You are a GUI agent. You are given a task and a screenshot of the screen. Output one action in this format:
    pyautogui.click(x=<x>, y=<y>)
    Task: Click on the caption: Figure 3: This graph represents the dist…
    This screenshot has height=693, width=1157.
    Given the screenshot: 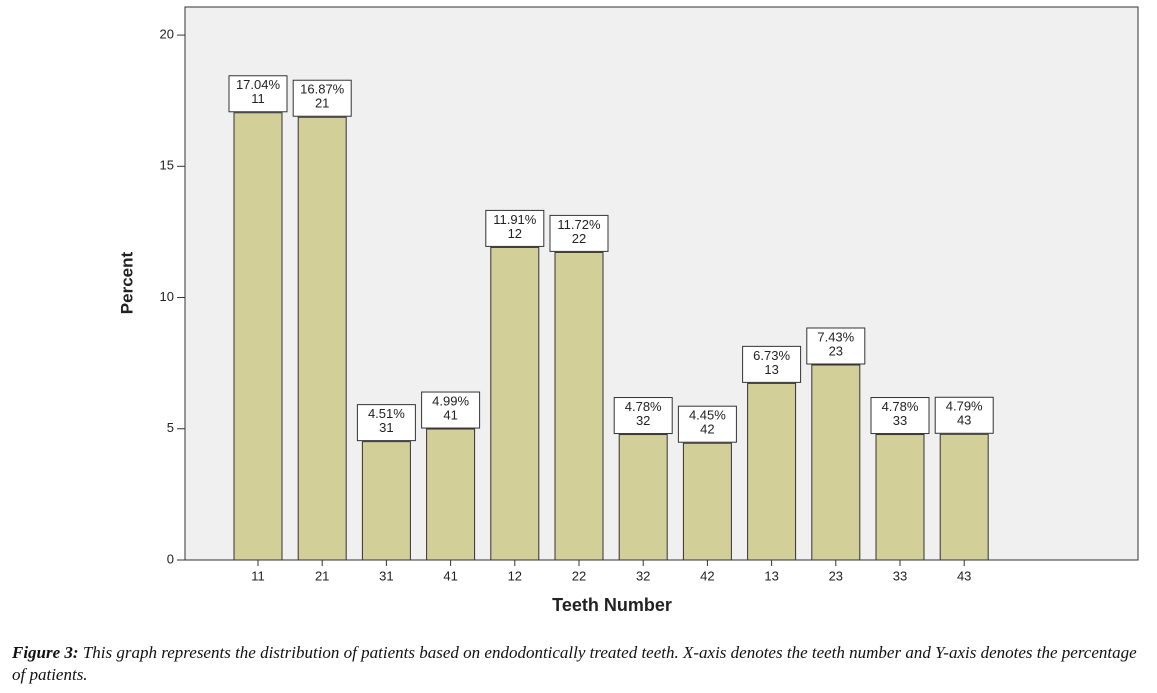 What is the action you would take?
    pyautogui.click(x=579, y=664)
    